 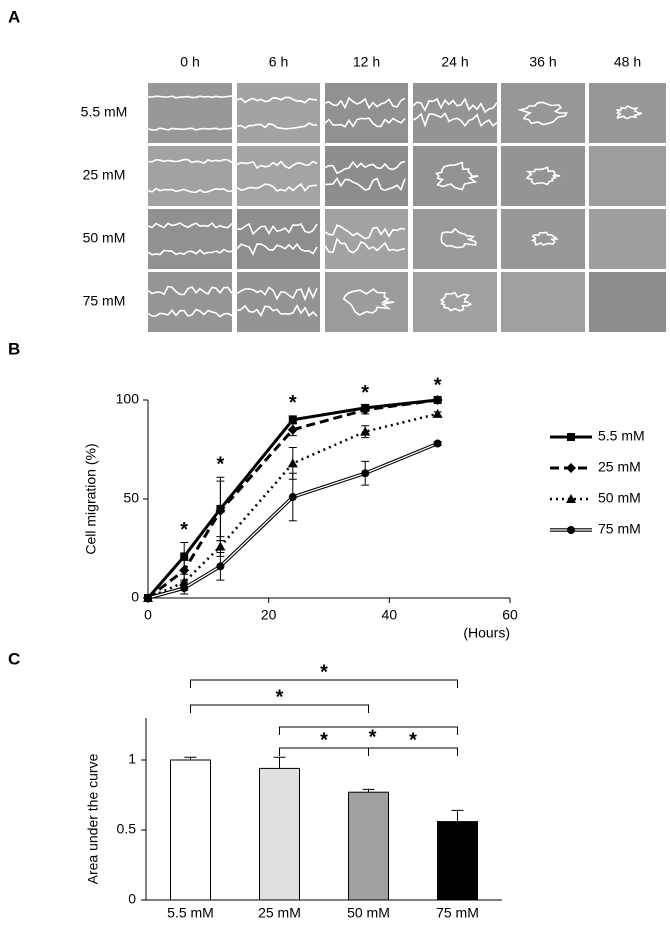 I want to click on y-tick-label: 50, so click(x=131, y=498).